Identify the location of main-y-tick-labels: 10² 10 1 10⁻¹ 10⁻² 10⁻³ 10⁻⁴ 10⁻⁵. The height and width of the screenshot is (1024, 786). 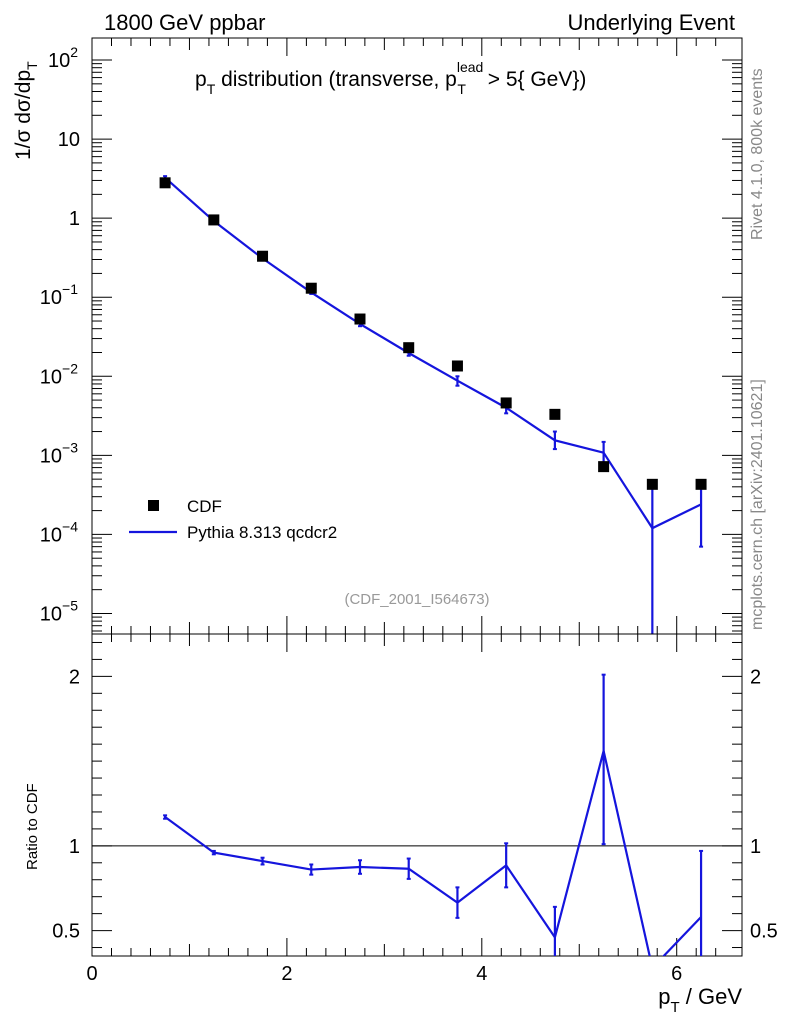
(60, 334).